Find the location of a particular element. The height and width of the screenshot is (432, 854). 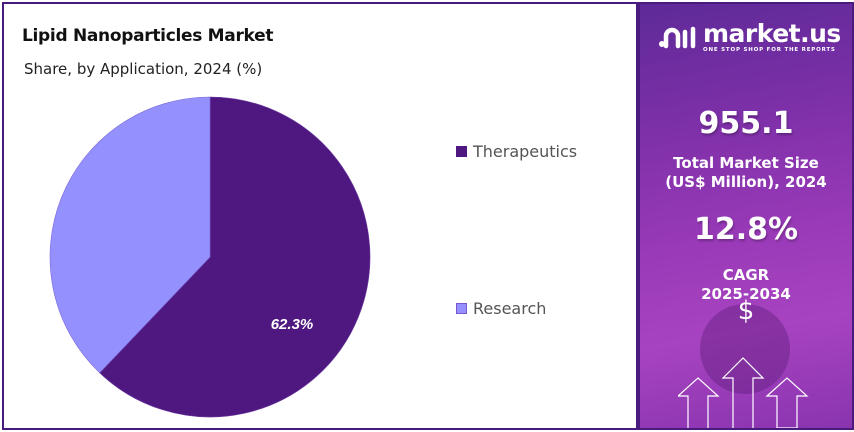

market-size-value: 955.1 is located at coordinates (746, 123).